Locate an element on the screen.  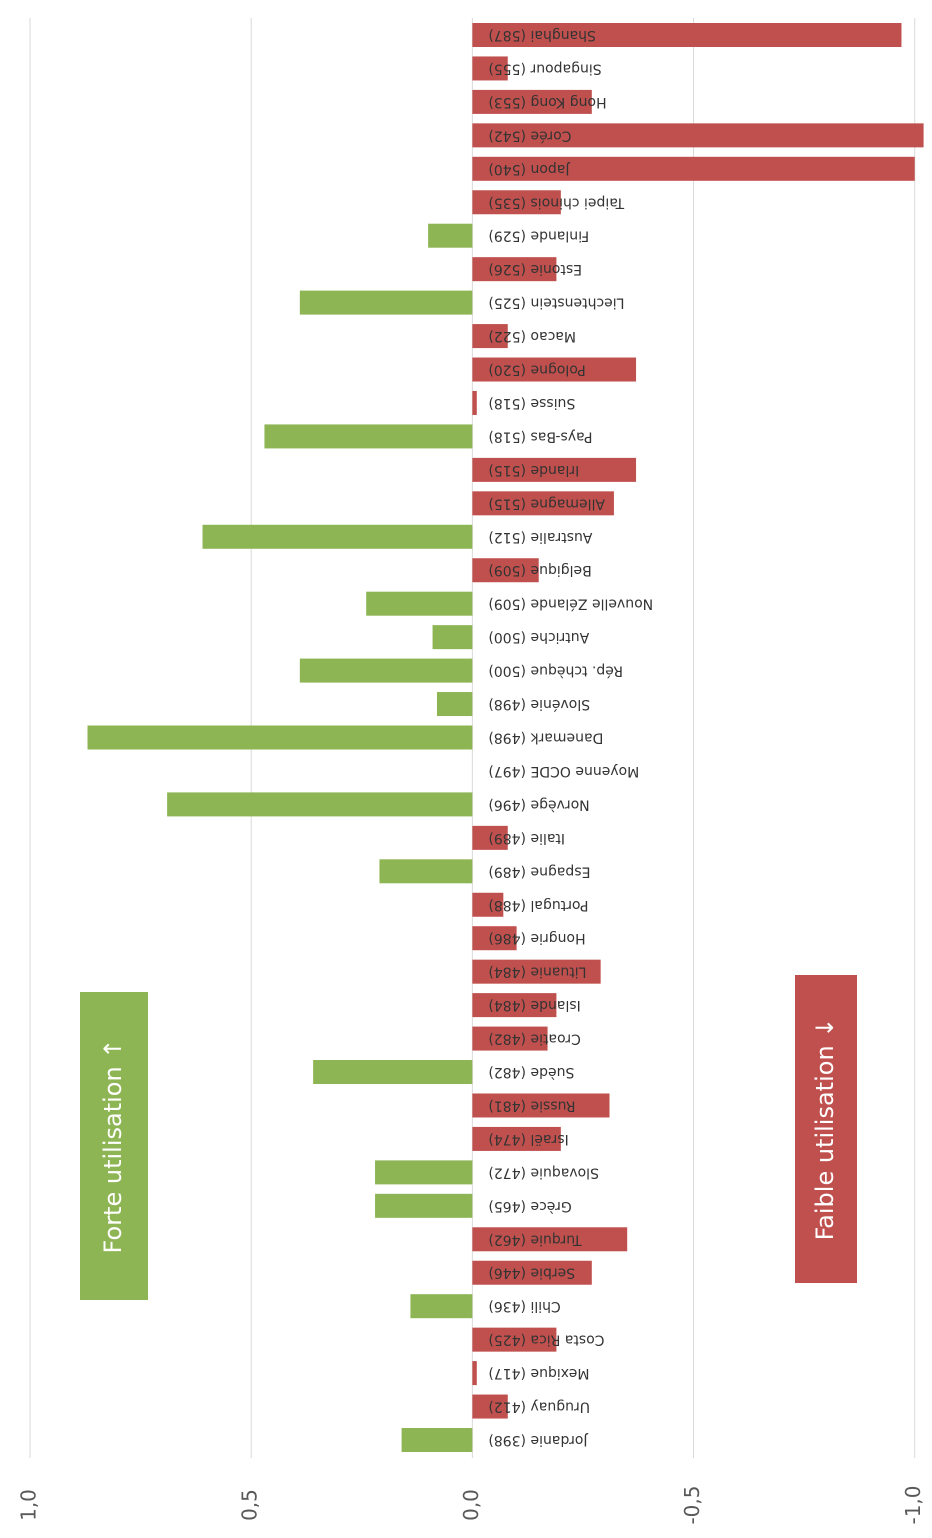
category-label: Suède (482) is located at coordinates (531, 1072).